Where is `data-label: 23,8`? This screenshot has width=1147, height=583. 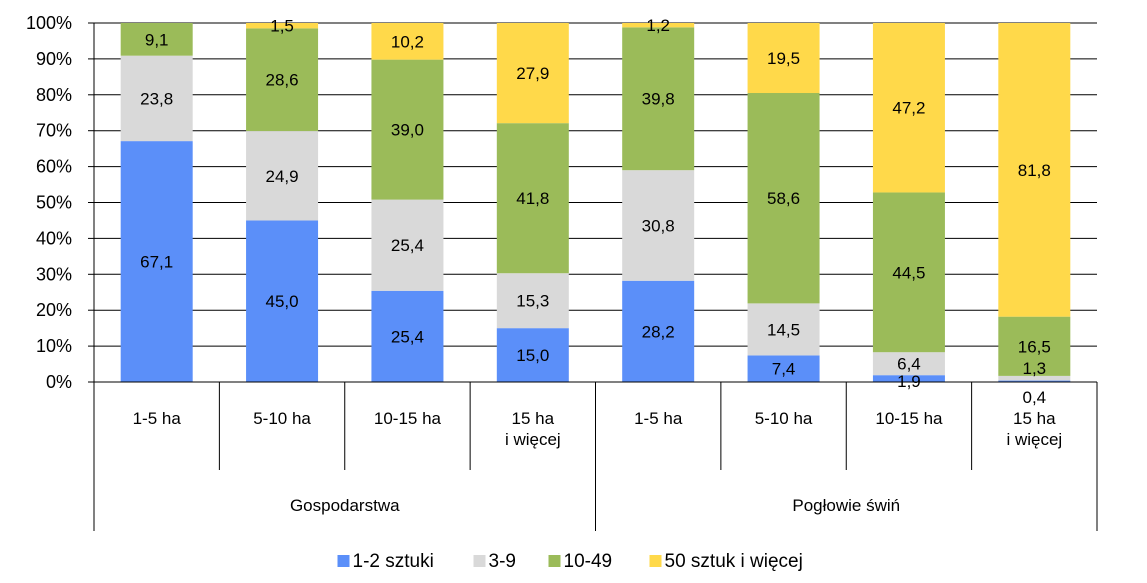
data-label: 23,8 is located at coordinates (156, 98).